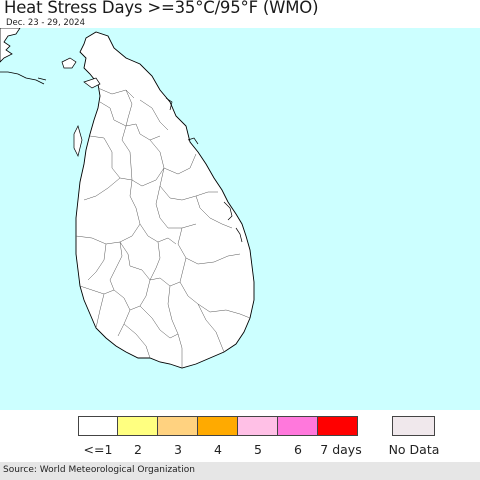  What do you see at coordinates (98, 449) in the screenshot?
I see `legend-label-le1: <=1` at bounding box center [98, 449].